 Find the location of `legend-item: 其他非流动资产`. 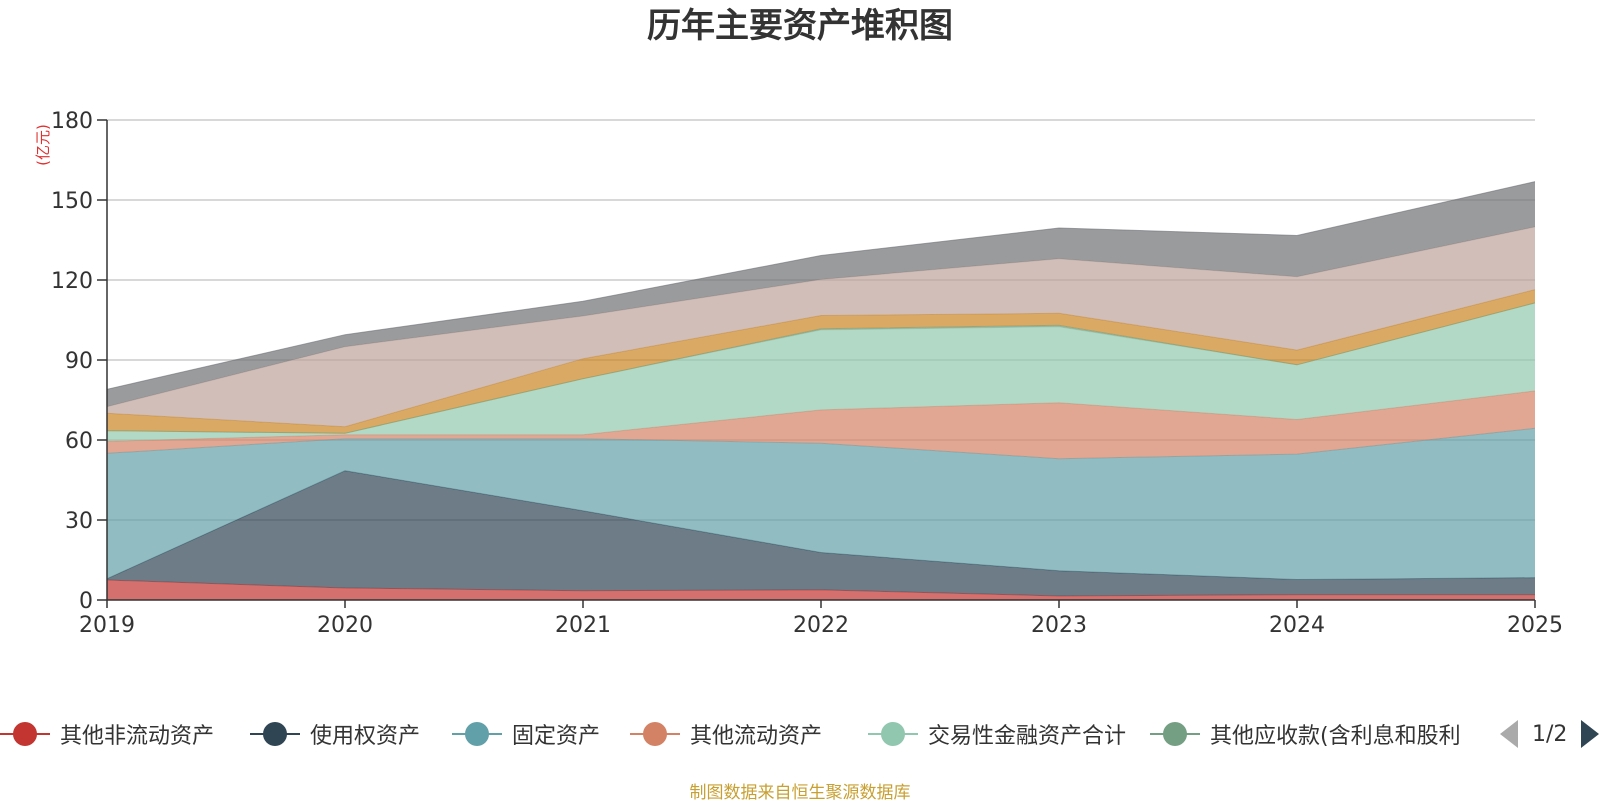

legend-item: 其他非流动资产 is located at coordinates (107, 734).